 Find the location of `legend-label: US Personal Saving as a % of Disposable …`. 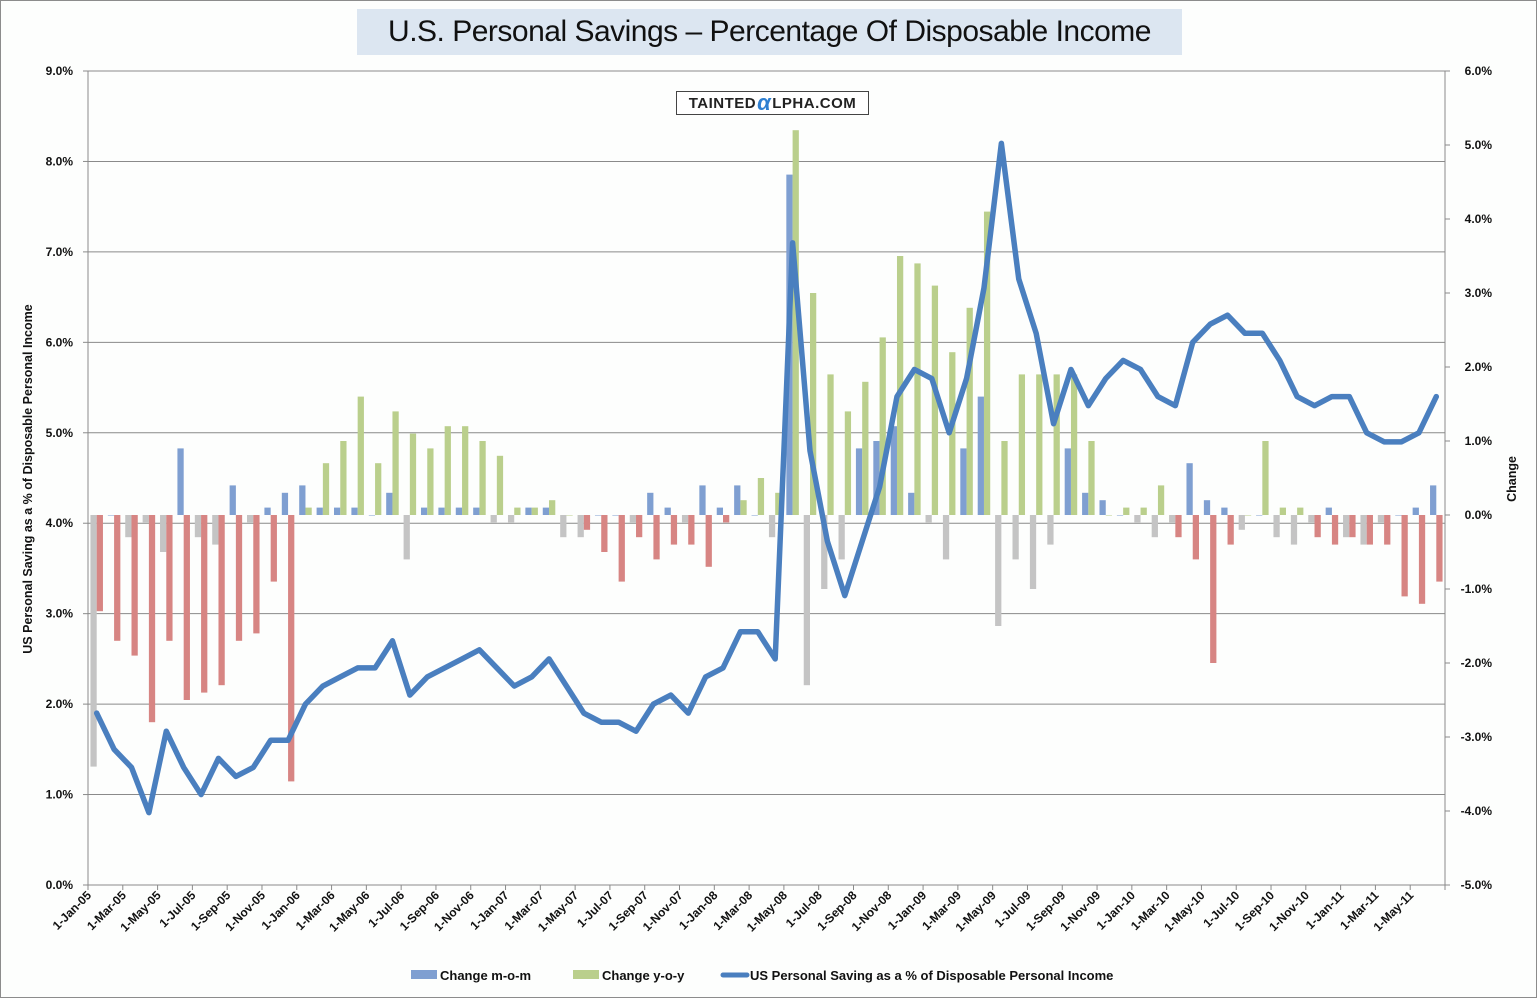

legend-label: US Personal Saving as a % of Disposable … is located at coordinates (931, 975).